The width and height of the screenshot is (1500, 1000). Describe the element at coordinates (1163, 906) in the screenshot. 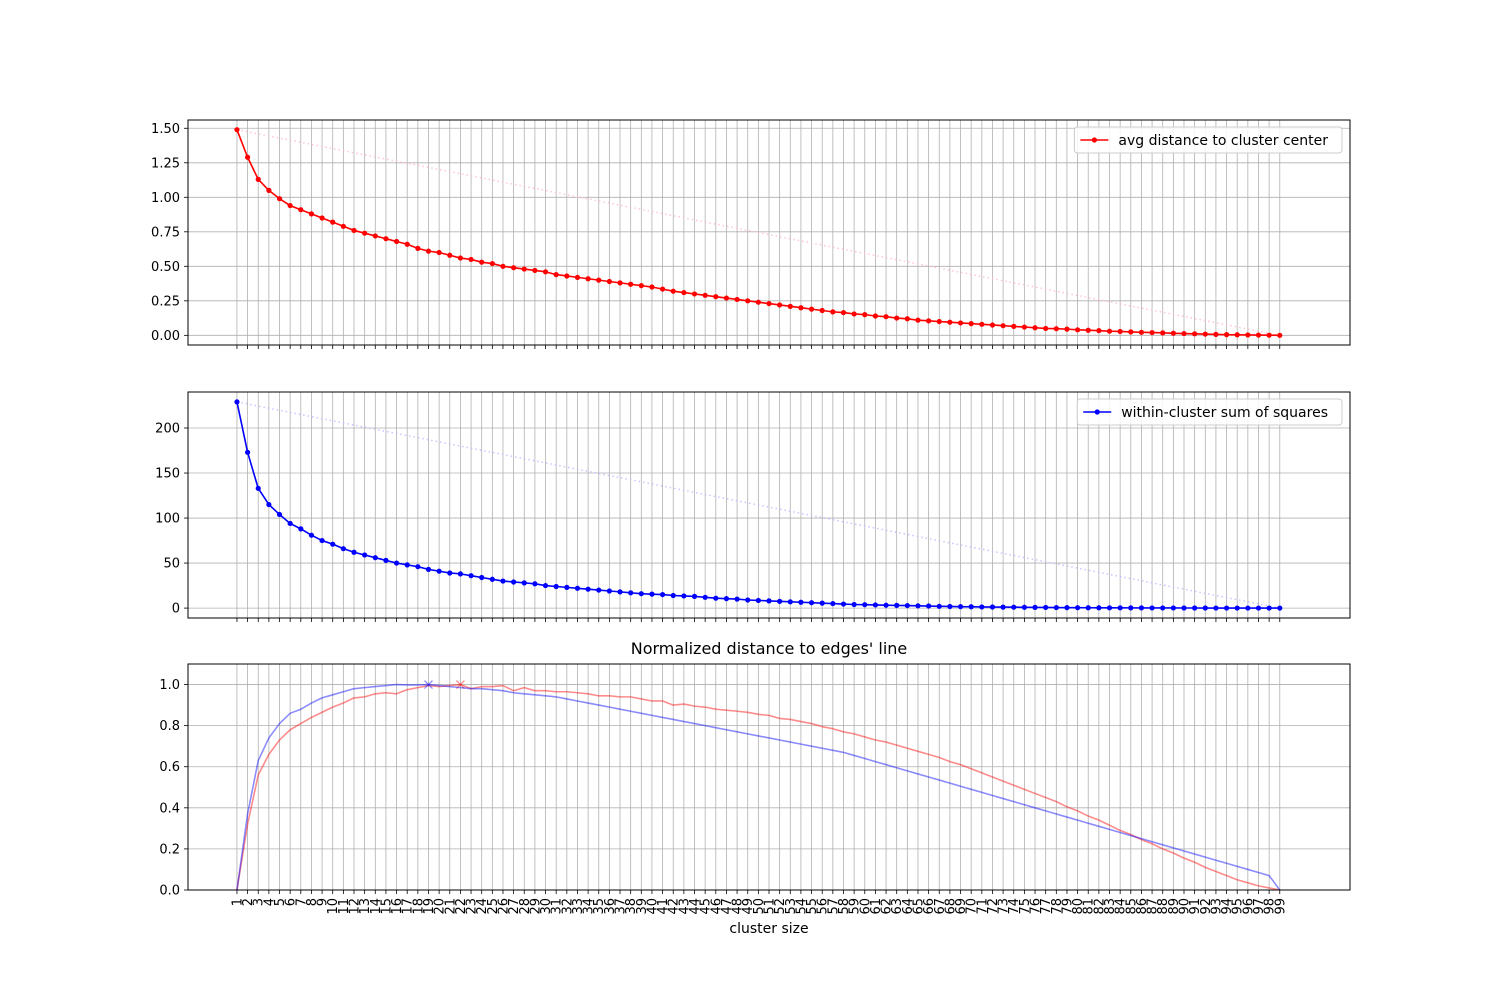

I see `x-tick-label: 88` at that location.